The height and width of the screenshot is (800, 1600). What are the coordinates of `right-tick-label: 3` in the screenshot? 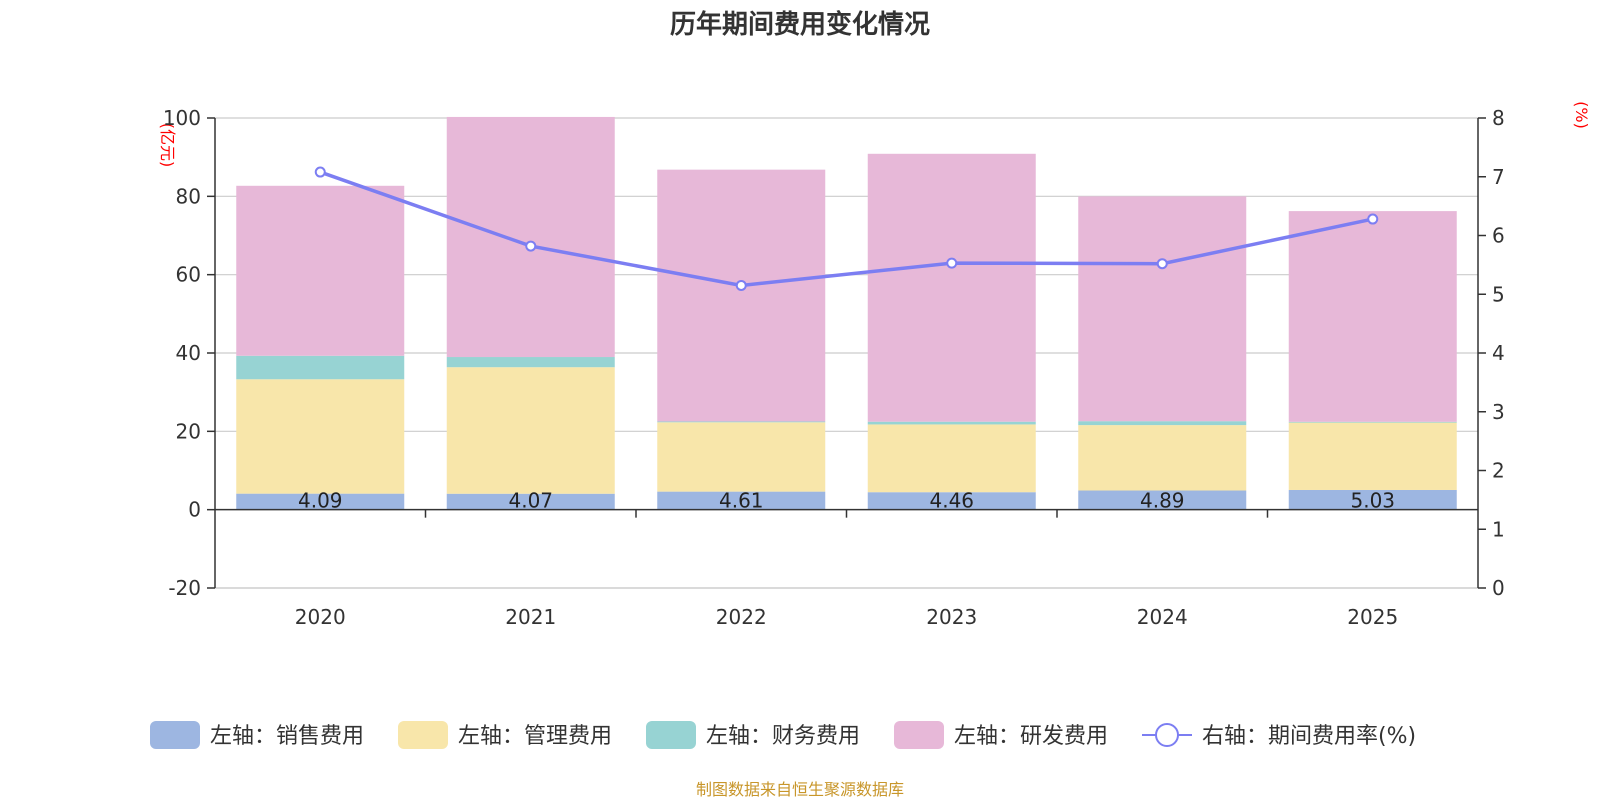 It's located at (1498, 412).